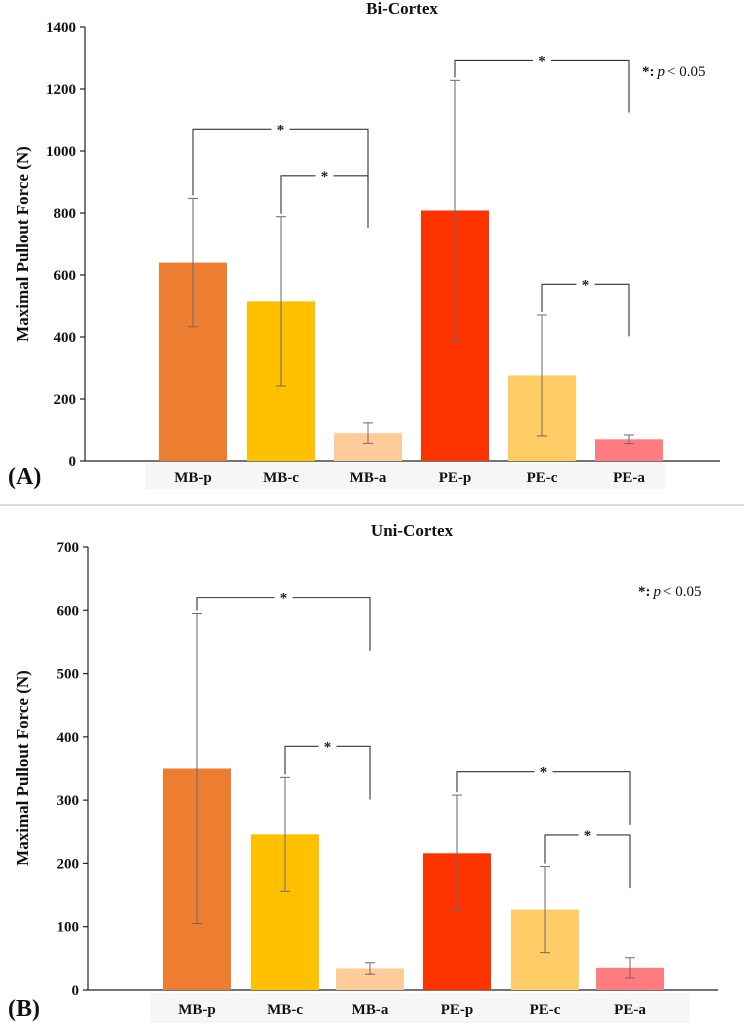  I want to click on y-tick-label-b: 700, so click(68, 548).